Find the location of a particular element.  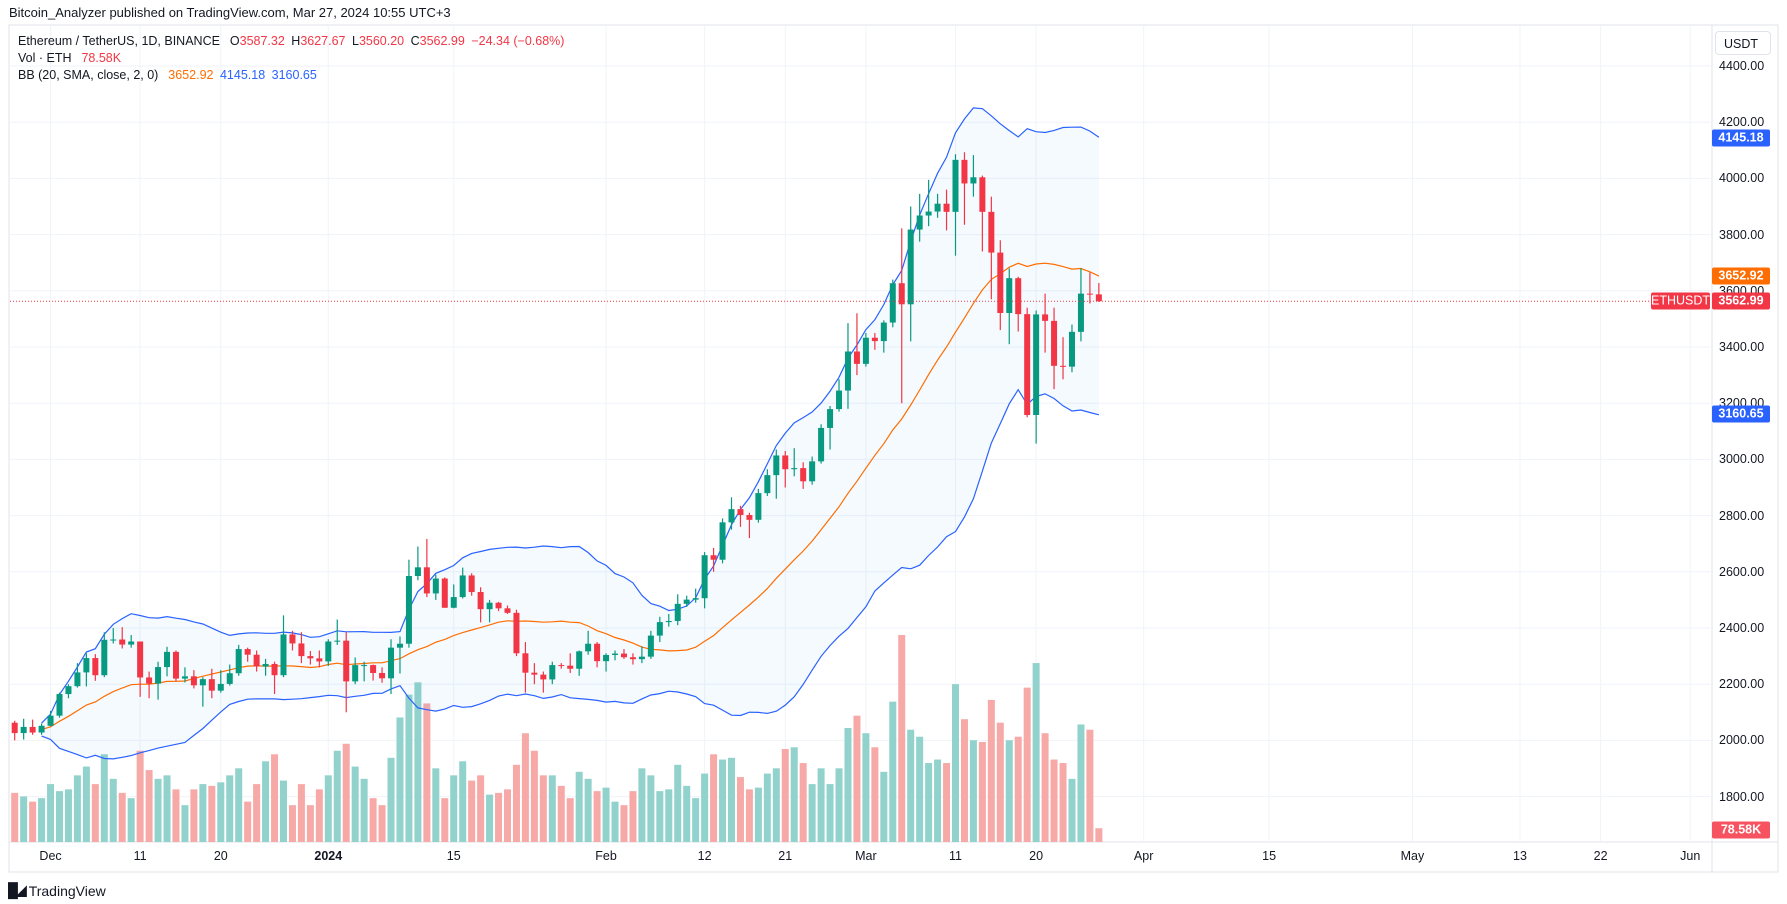

time-tick-label: 22 is located at coordinates (1600, 856).